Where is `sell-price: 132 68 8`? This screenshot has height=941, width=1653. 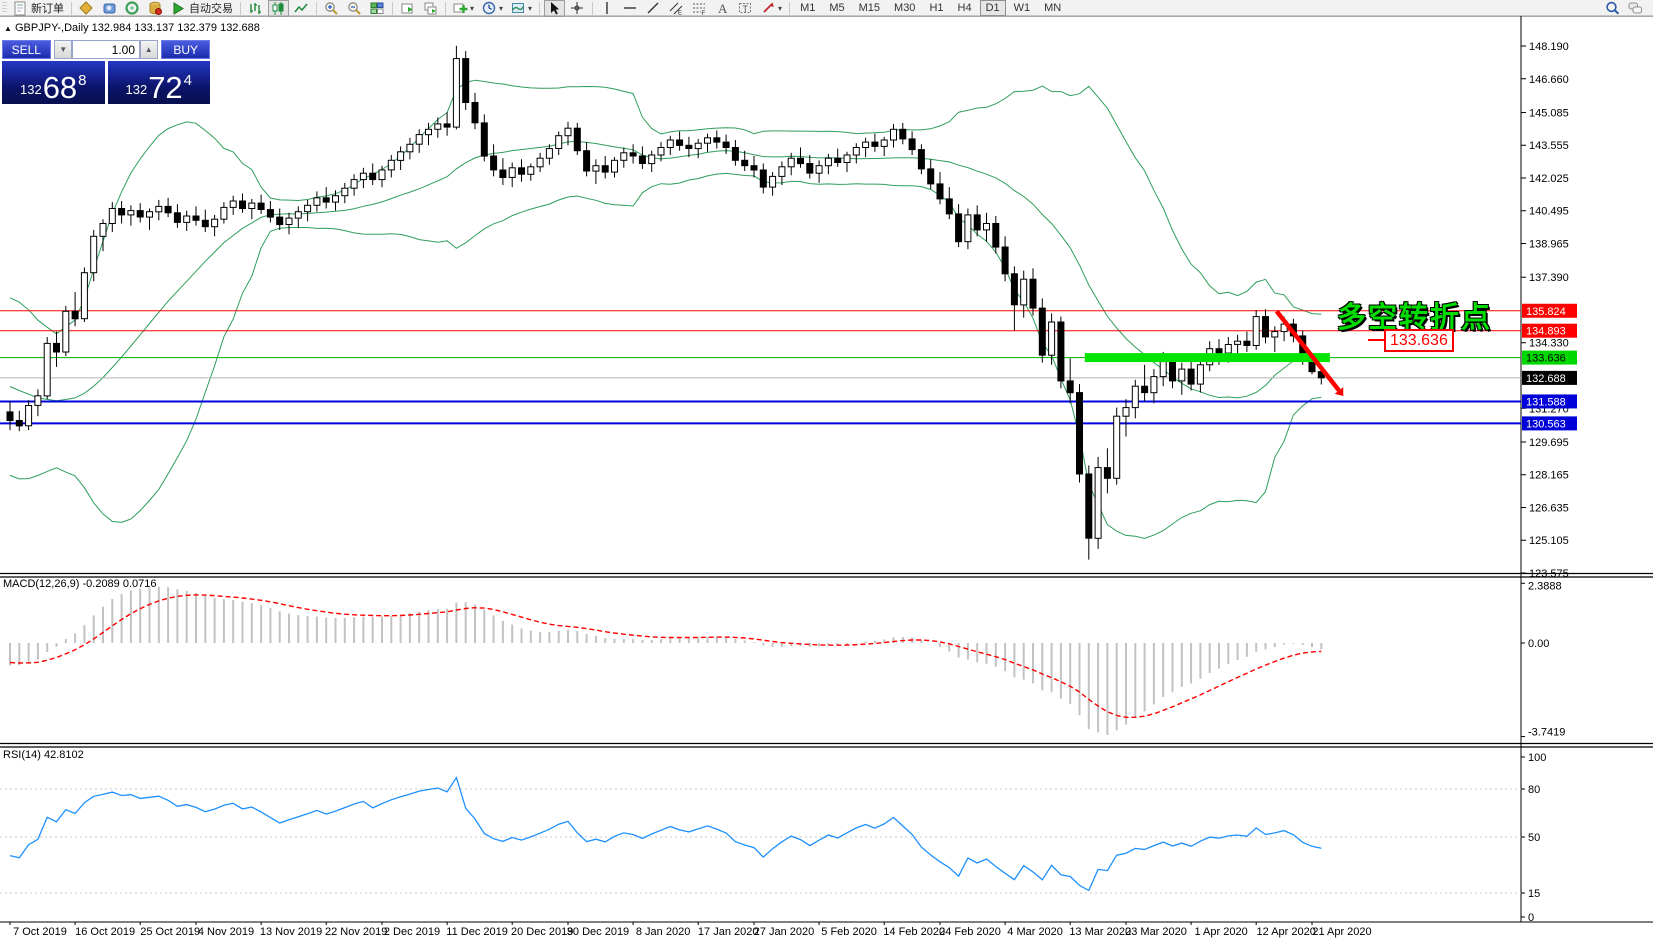
sell-price: 132 68 8 is located at coordinates (53, 82).